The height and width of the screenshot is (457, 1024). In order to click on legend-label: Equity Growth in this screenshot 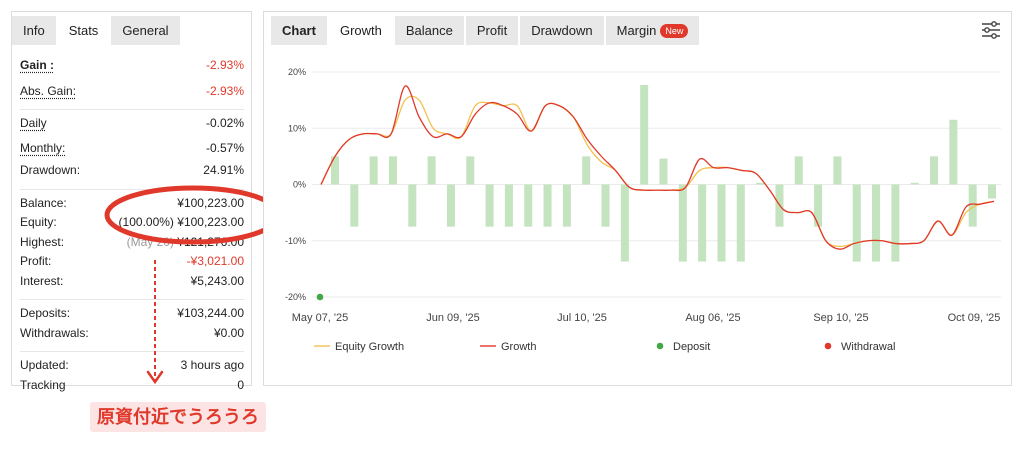, I will do `click(369, 347)`.